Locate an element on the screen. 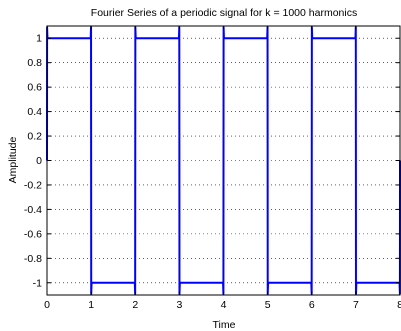 The width and height of the screenshot is (401, 331). x-axis-label: Time is located at coordinates (224, 325).